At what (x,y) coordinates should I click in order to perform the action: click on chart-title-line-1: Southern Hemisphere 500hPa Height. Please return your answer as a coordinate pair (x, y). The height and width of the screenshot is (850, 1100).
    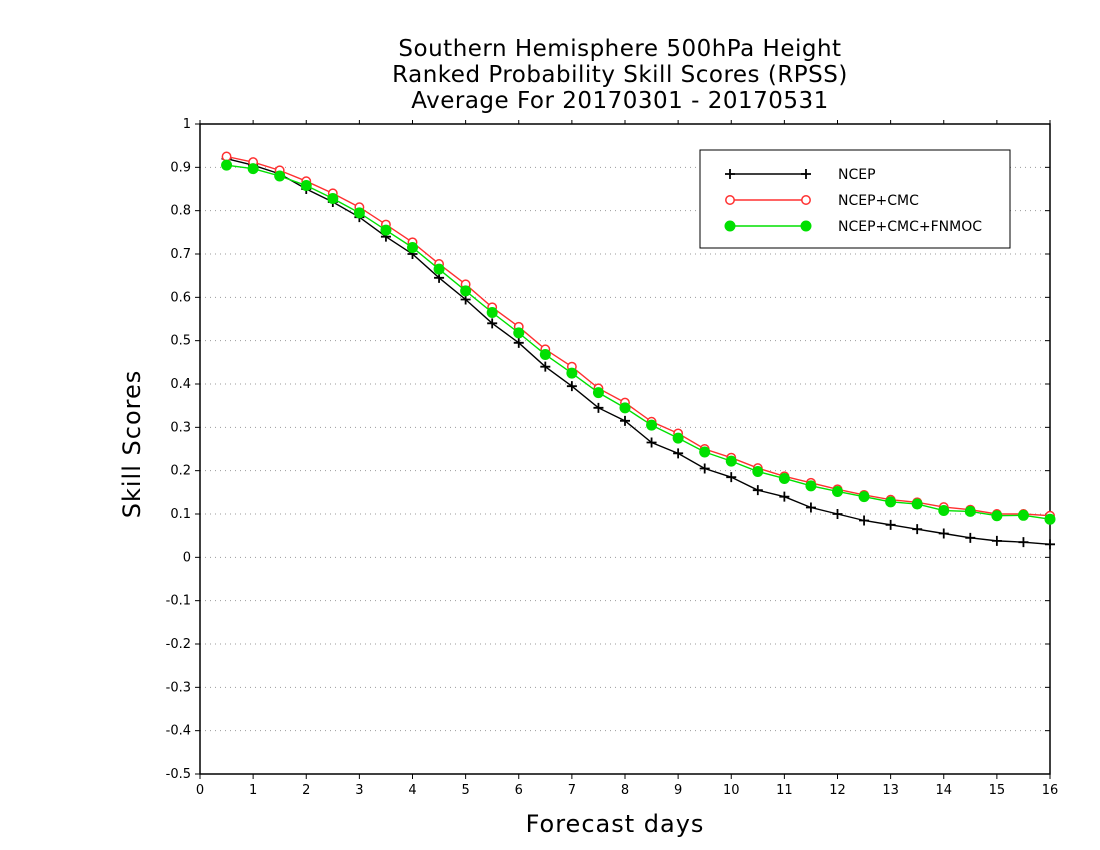
    Looking at the image, I should click on (620, 49).